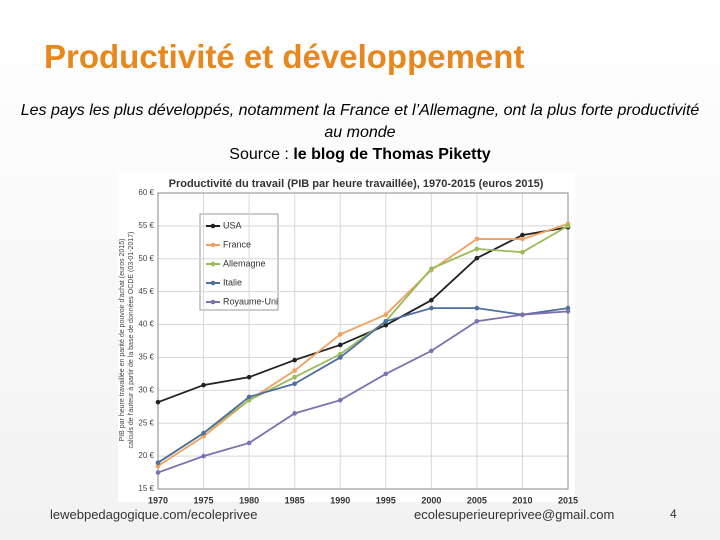 This screenshot has height=540, width=720. What do you see at coordinates (392, 154) in the screenshot?
I see `source-name: le blog de Thomas Piketty` at bounding box center [392, 154].